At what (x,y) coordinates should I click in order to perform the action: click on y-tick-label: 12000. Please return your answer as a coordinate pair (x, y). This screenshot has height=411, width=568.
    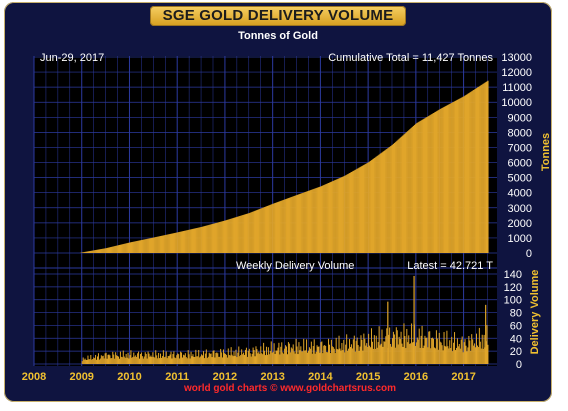
    Looking at the image, I should click on (516, 73).